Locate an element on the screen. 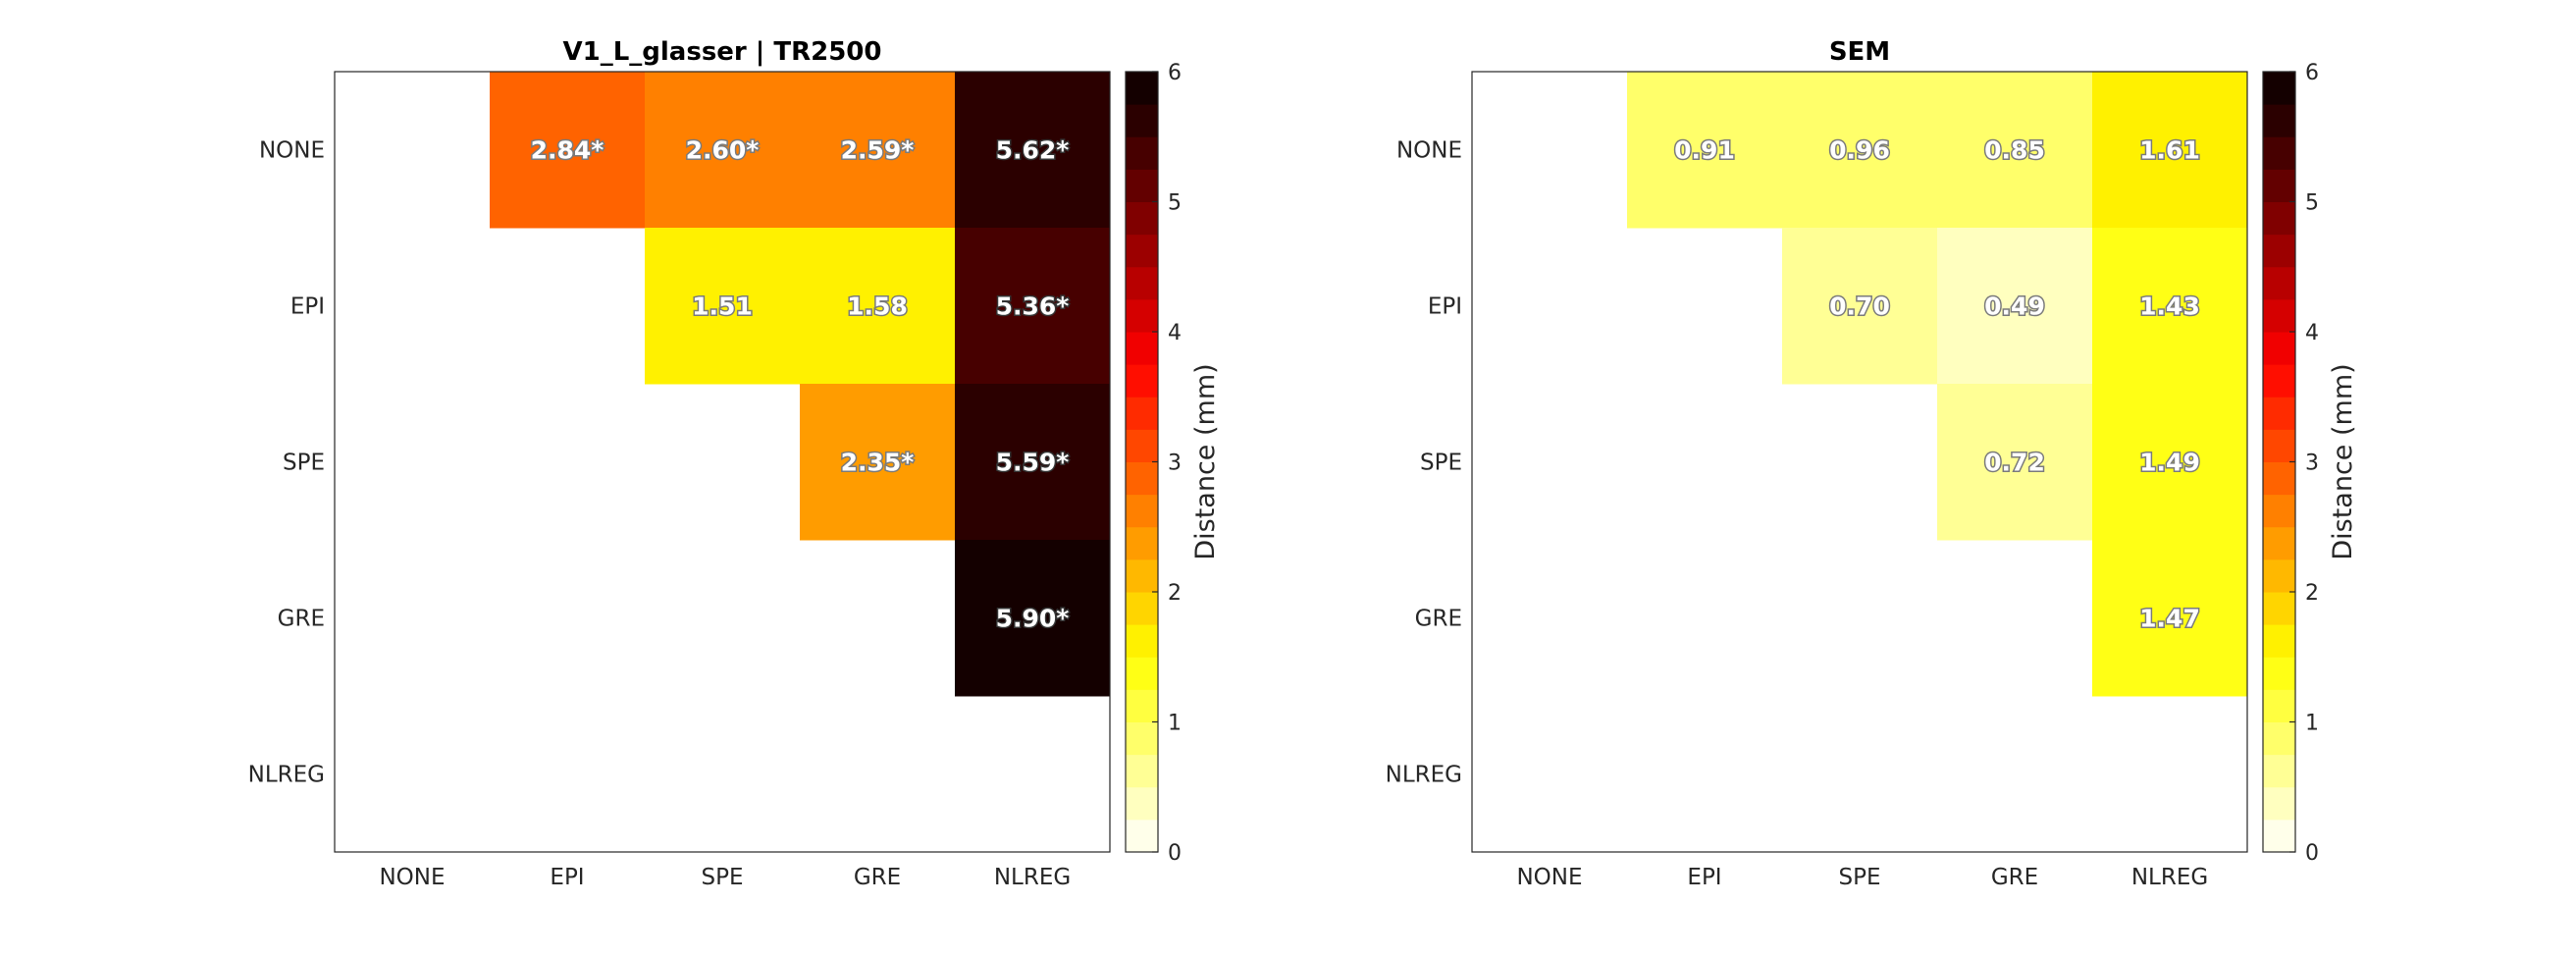 This screenshot has height=957, width=2576. heatmap-title: SEM is located at coordinates (1859, 52).